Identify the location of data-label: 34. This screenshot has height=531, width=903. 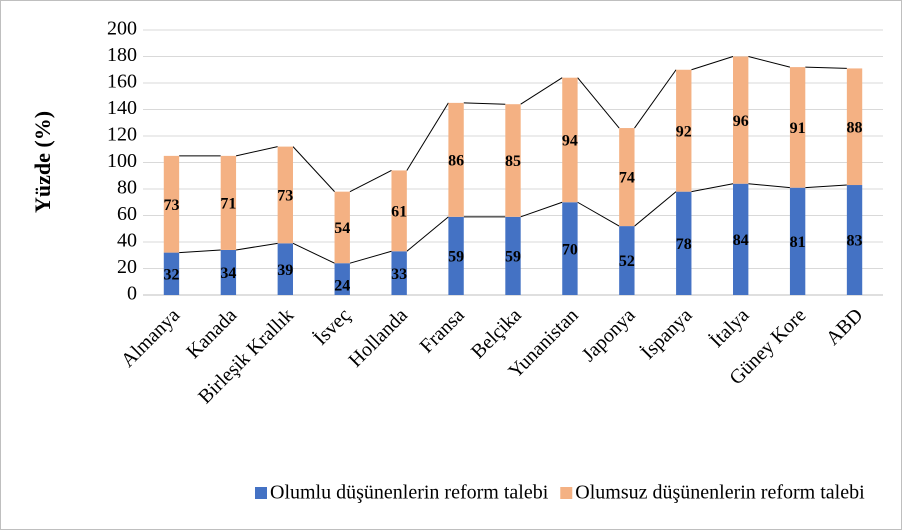
(228, 273).